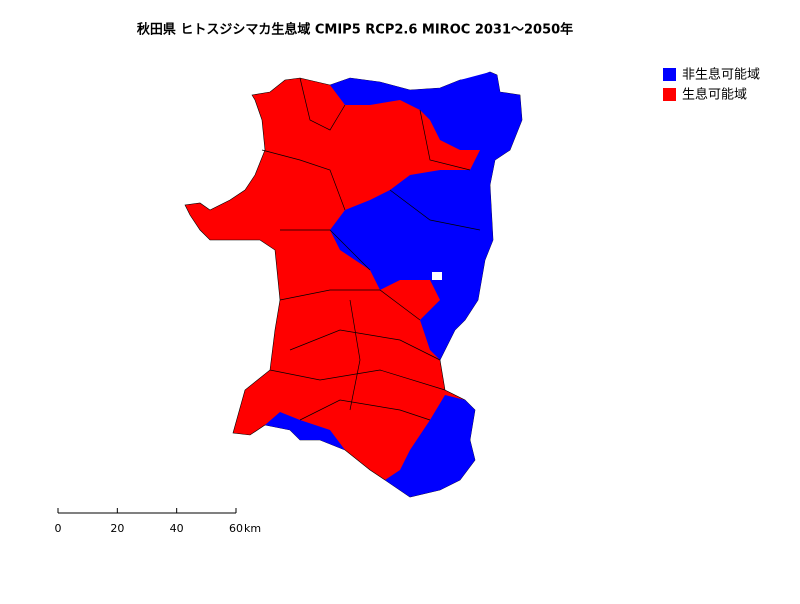 This screenshot has width=800, height=604. I want to click on water-body, so click(437, 276).